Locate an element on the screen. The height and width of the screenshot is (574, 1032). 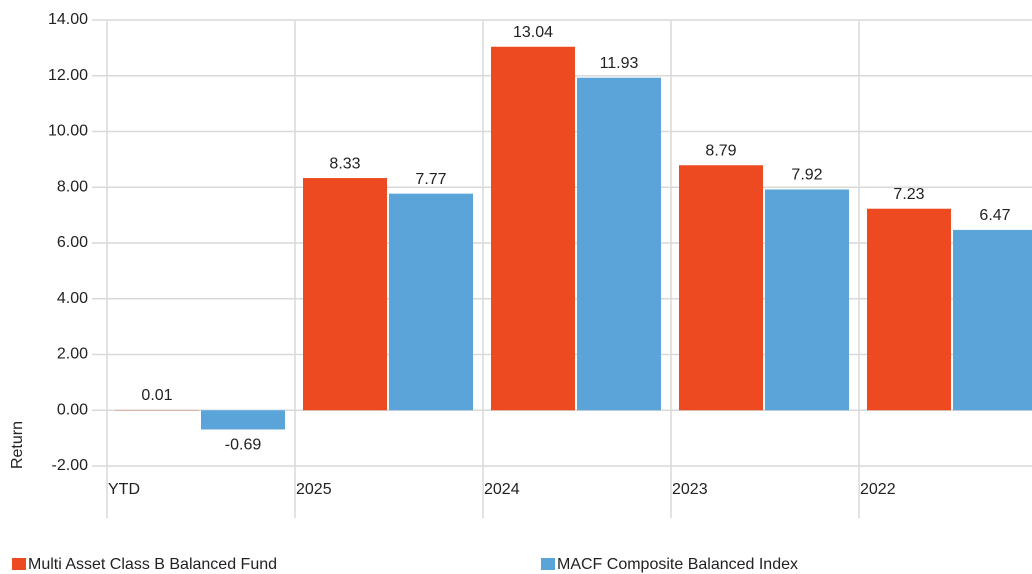
y-tick-label: 14.00 is located at coordinates (68, 19).